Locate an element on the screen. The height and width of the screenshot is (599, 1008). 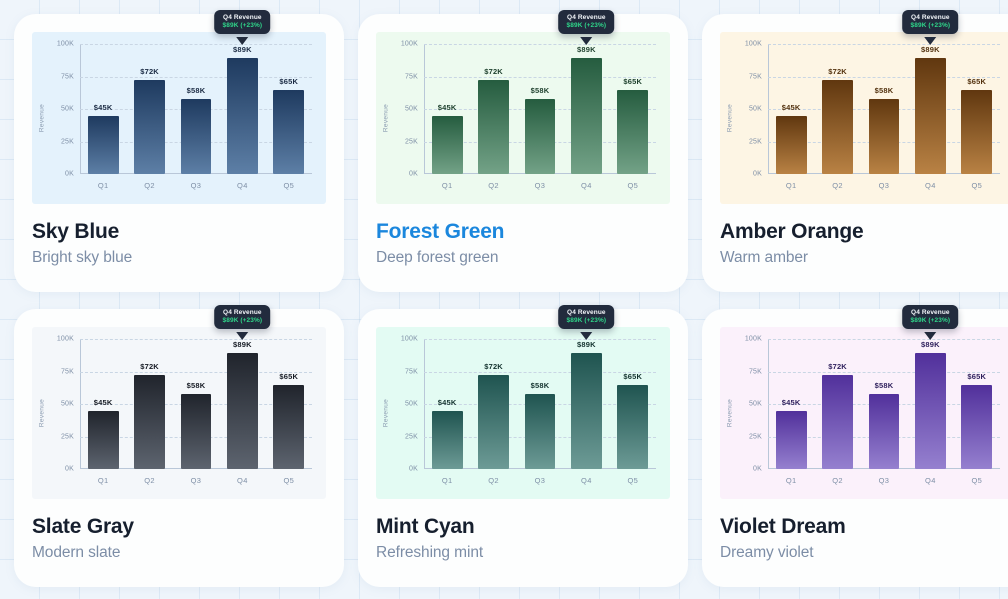
card-subtitle: Bright sky blue is located at coordinates (82, 257).